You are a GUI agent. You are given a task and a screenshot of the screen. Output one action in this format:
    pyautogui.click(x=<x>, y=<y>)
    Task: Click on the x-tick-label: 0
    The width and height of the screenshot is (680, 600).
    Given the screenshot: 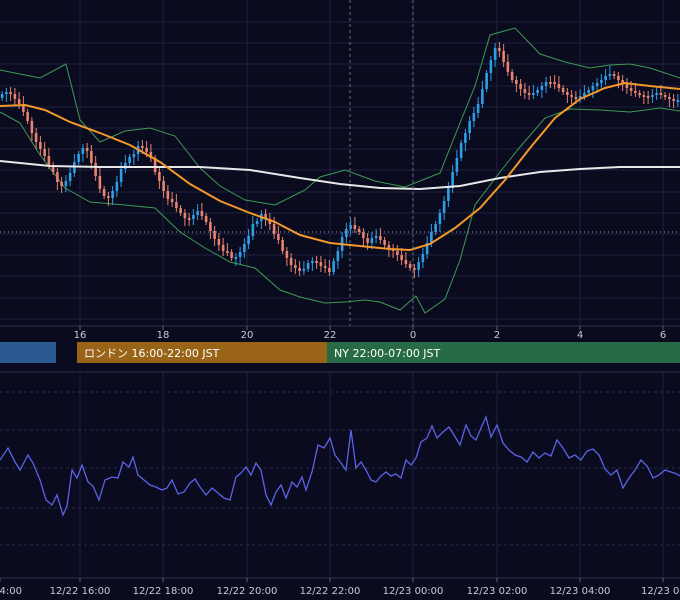 What is the action you would take?
    pyautogui.click(x=413, y=335)
    